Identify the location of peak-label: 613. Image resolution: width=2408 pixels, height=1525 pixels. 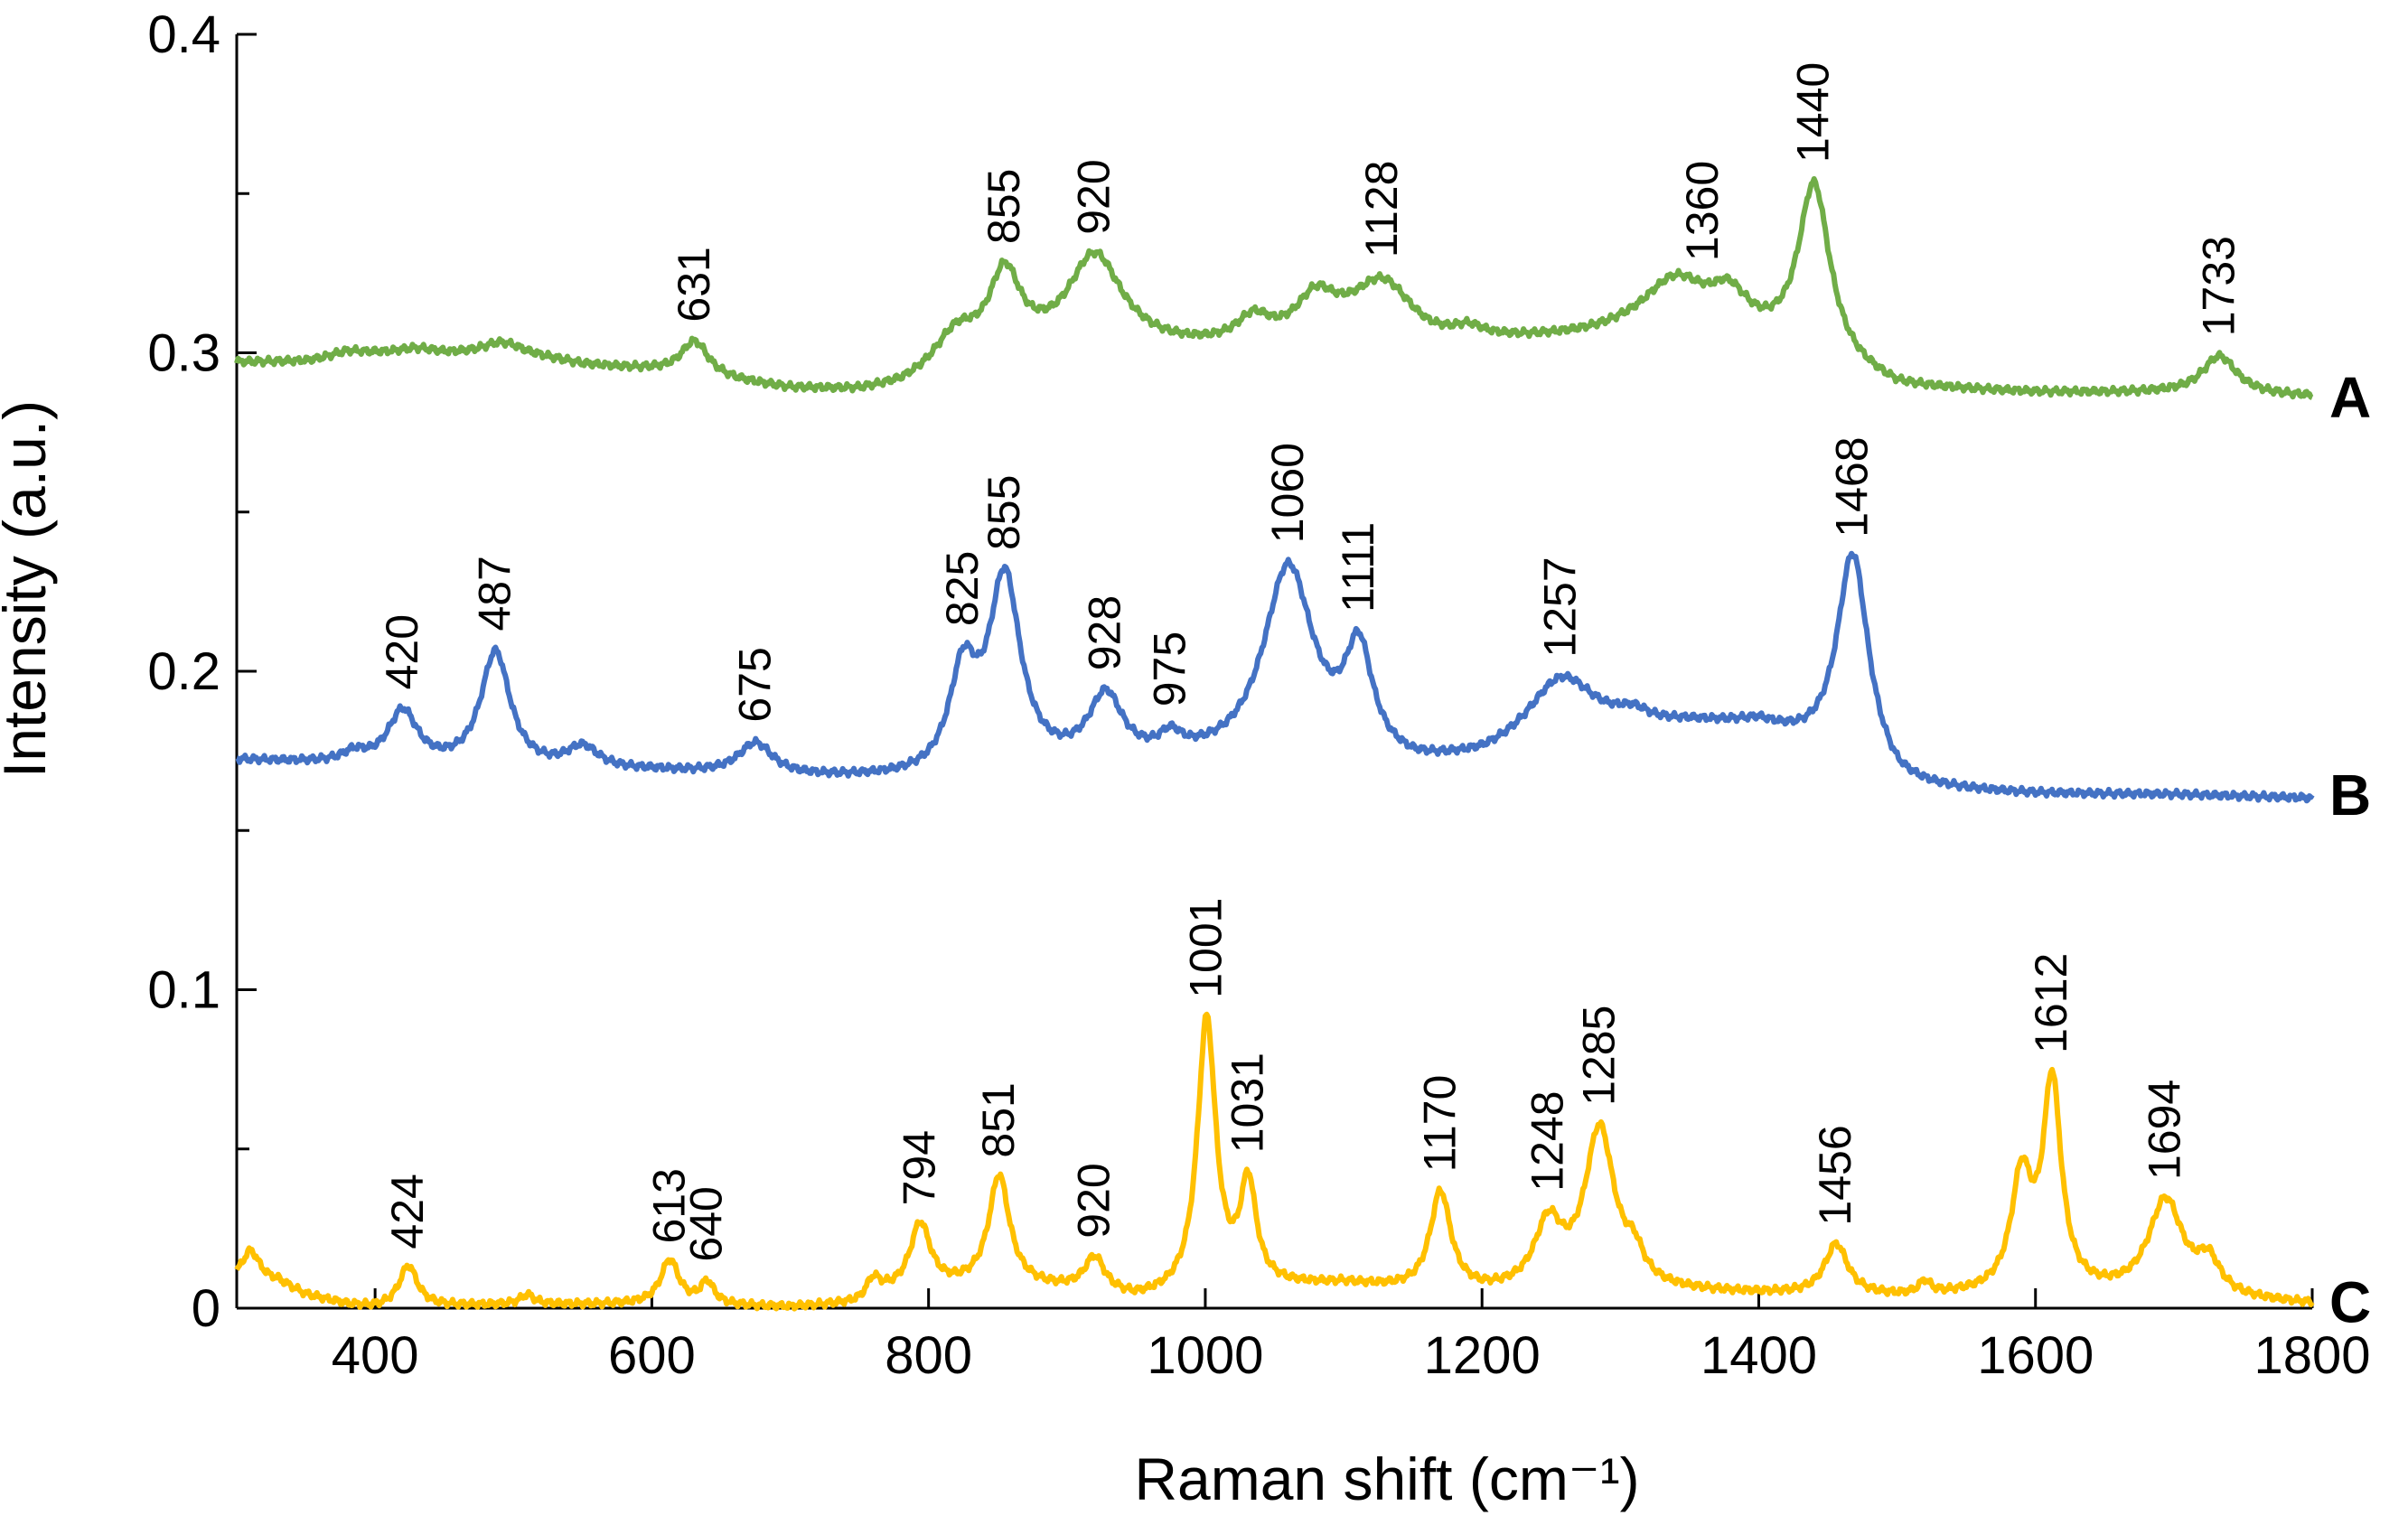
(668, 1205).